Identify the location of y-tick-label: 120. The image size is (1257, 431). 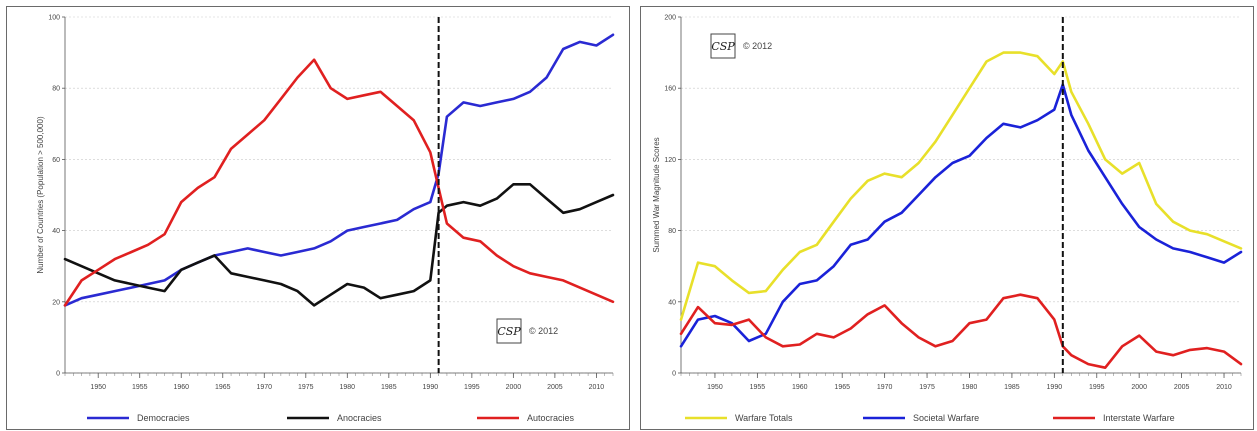
(670, 160).